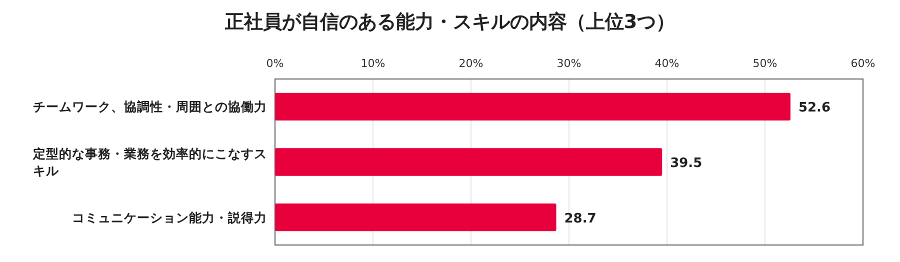  Describe the element at coordinates (169, 217) in the screenshot. I see `y-tick-label: コミュニケーション能力・説得力` at that location.